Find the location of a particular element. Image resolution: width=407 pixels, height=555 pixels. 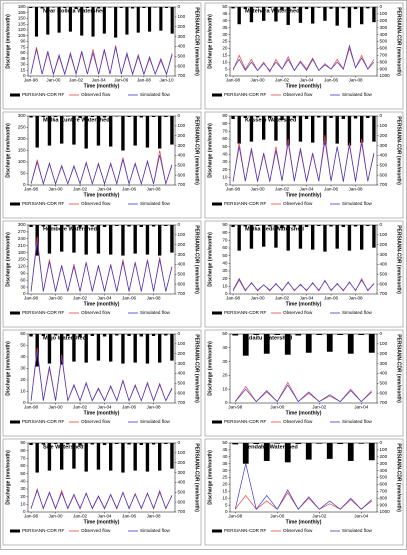

y-tick-label: 240 is located at coordinates (22, 238).